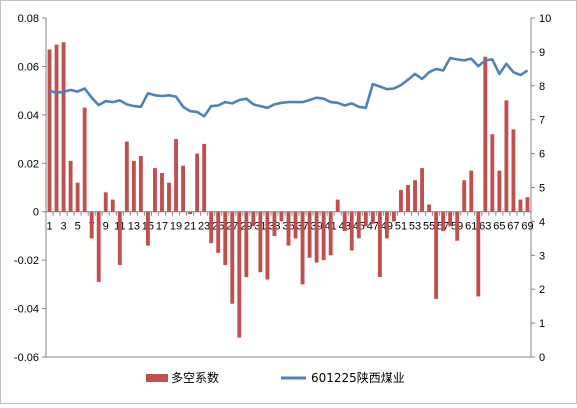 This screenshot has width=577, height=408. I want to click on y-right-tick-label: 1, so click(542, 324).